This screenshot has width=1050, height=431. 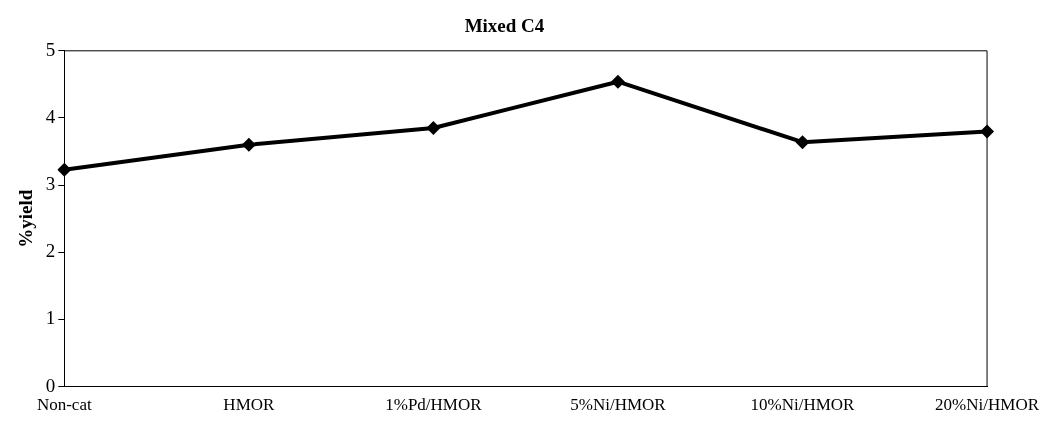 What do you see at coordinates (434, 405) in the screenshot?
I see `x-tick-label: 1%Pd/HMOR` at bounding box center [434, 405].